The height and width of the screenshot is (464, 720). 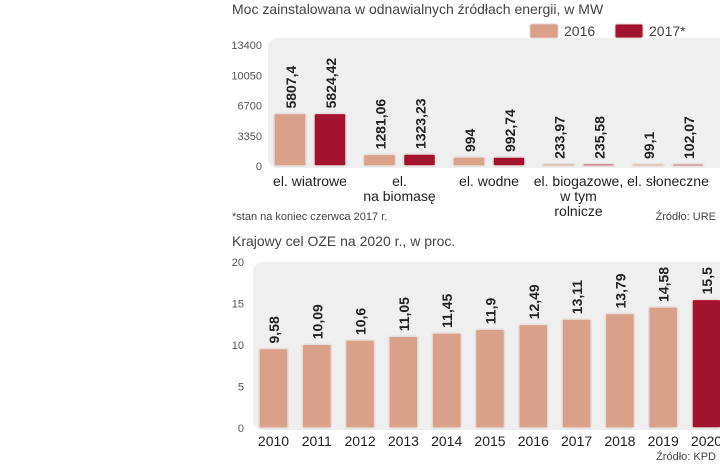 What do you see at coordinates (489, 441) in the screenshot?
I see `x-tick-label: 2015` at bounding box center [489, 441].